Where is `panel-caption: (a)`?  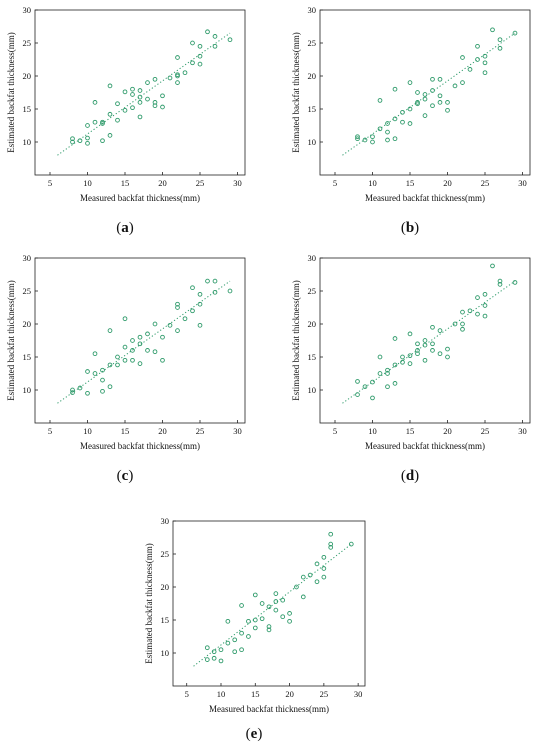 panel-caption: (a) is located at coordinates (125, 228).